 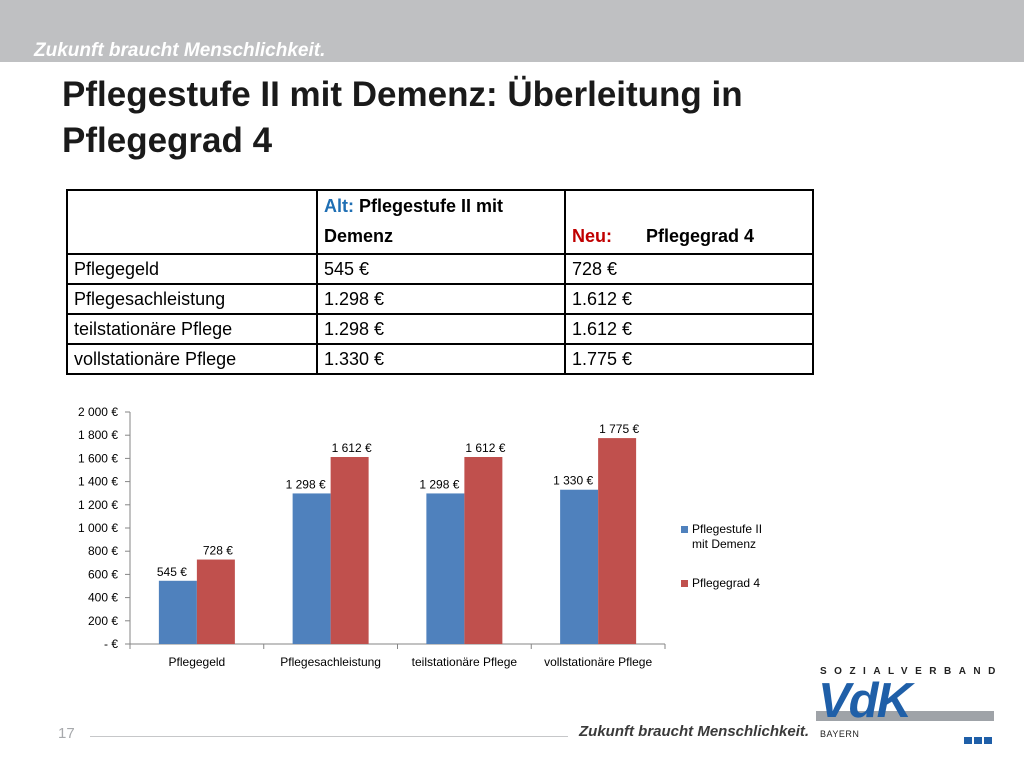 I want to click on y-tick-label: 400 €, so click(x=103, y=598).